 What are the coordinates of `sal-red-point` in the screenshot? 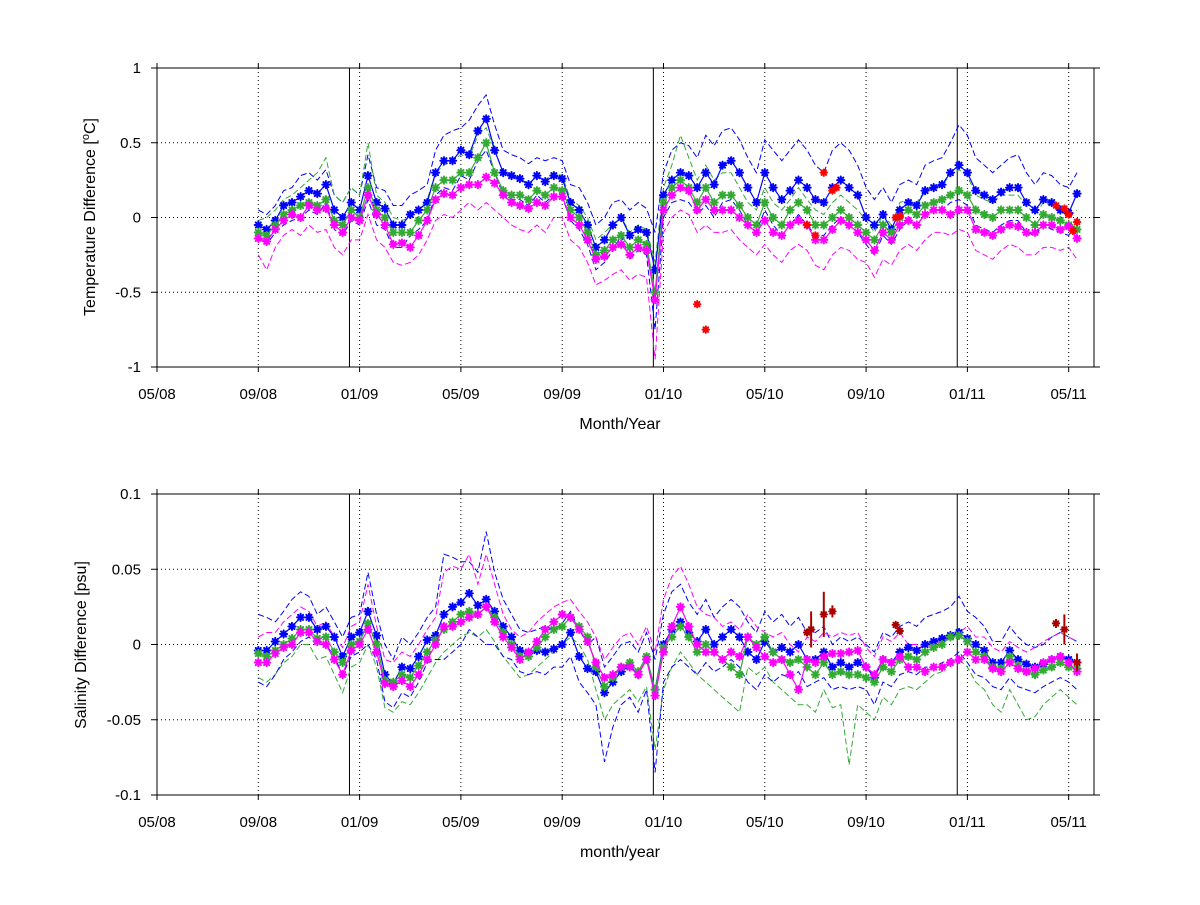 It's located at (1056, 623).